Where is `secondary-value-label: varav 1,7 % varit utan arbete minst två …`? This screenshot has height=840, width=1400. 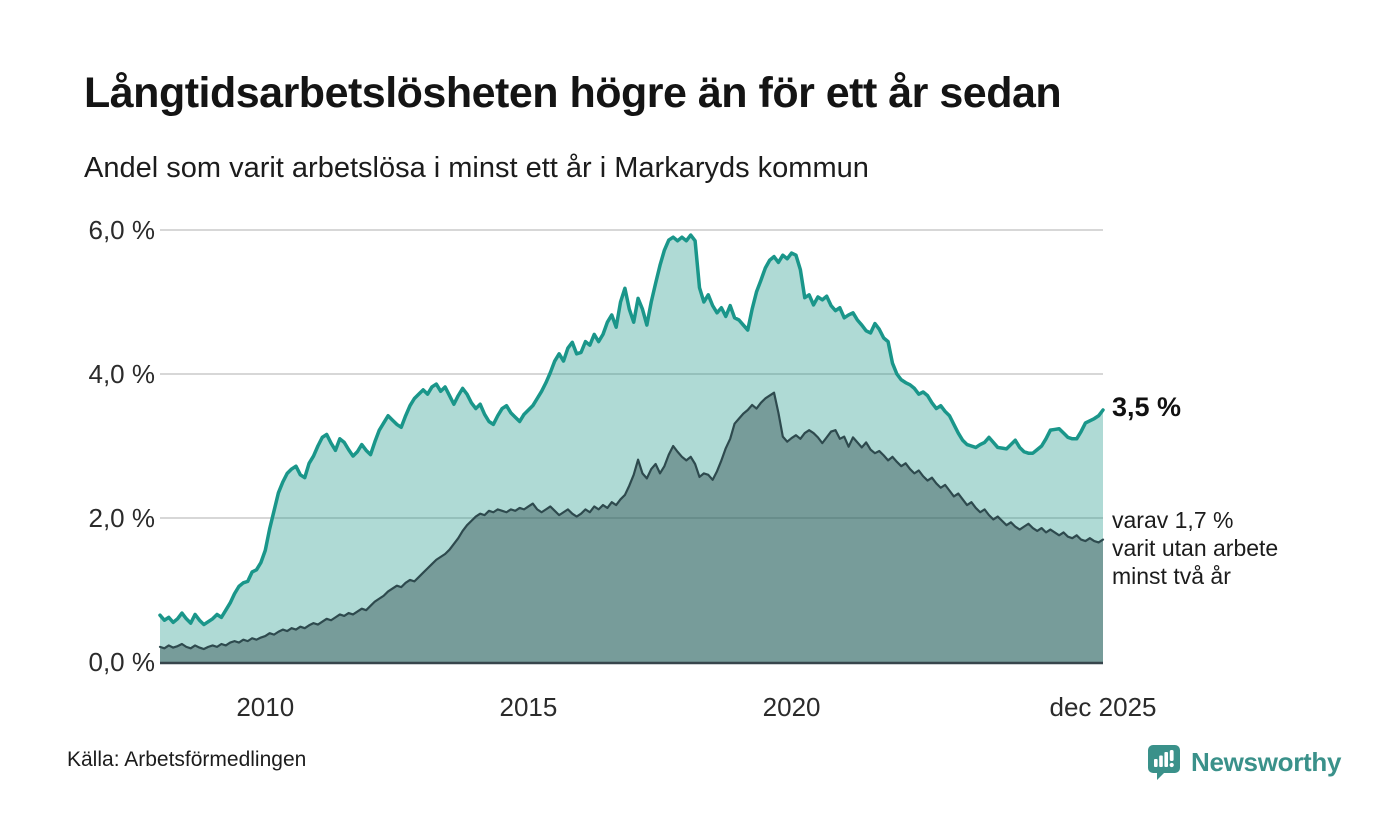
secondary-value-label: varav 1,7 % varit utan arbete minst två … is located at coordinates (1195, 547).